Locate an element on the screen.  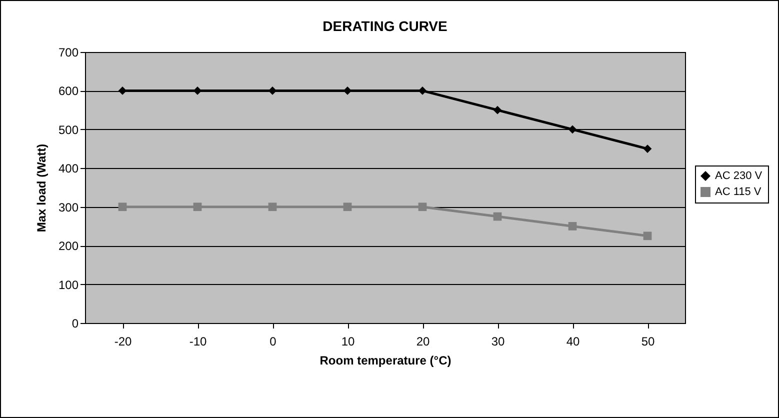
x-tick-label: -20 is located at coordinates (123, 341).